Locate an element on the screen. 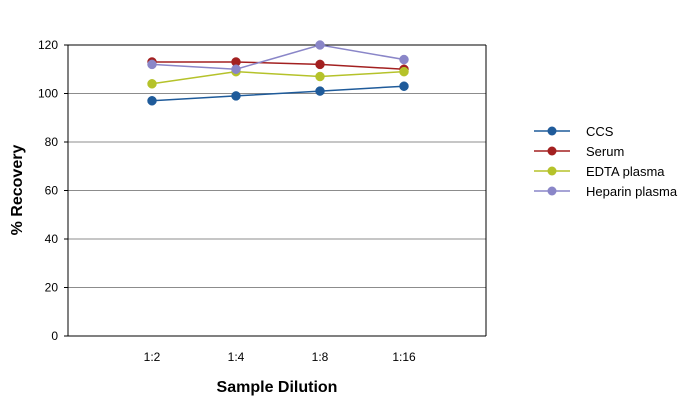 This screenshot has width=694, height=405. series-layer is located at coordinates (278, 73).